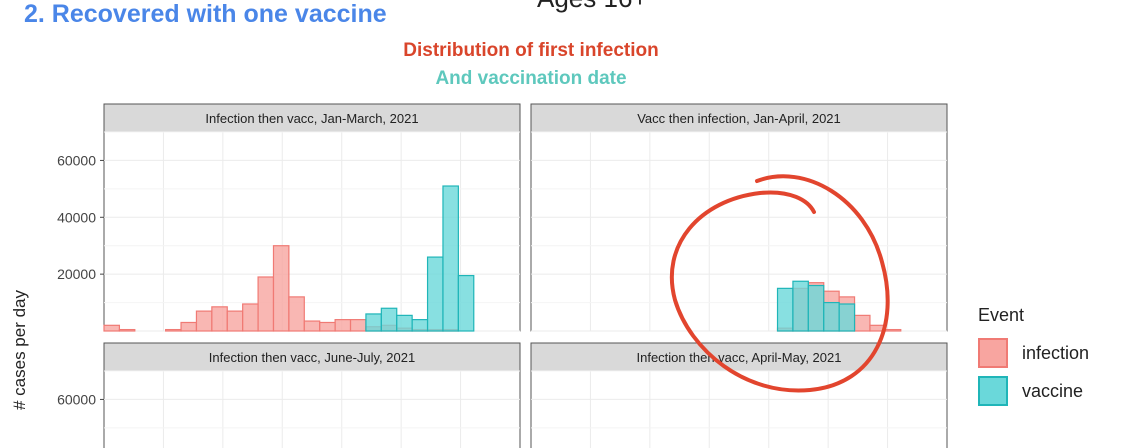 The height and width of the screenshot is (448, 1122). Describe the element at coordinates (993, 391) in the screenshot. I see `legend-swatch-vaccine` at that location.